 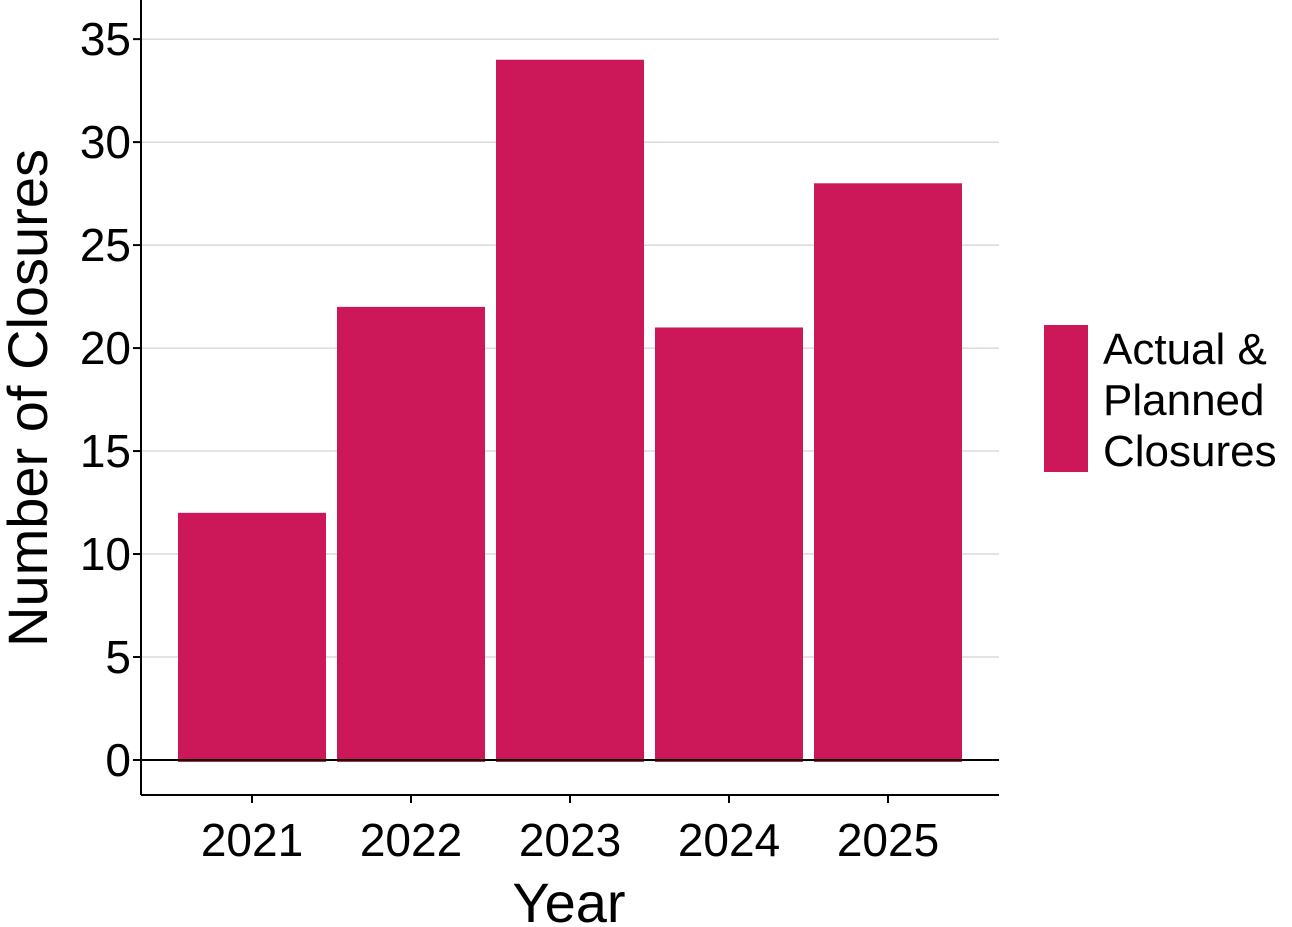 What do you see at coordinates (411, 840) in the screenshot?
I see `x-tick-label-2022: 2022` at bounding box center [411, 840].